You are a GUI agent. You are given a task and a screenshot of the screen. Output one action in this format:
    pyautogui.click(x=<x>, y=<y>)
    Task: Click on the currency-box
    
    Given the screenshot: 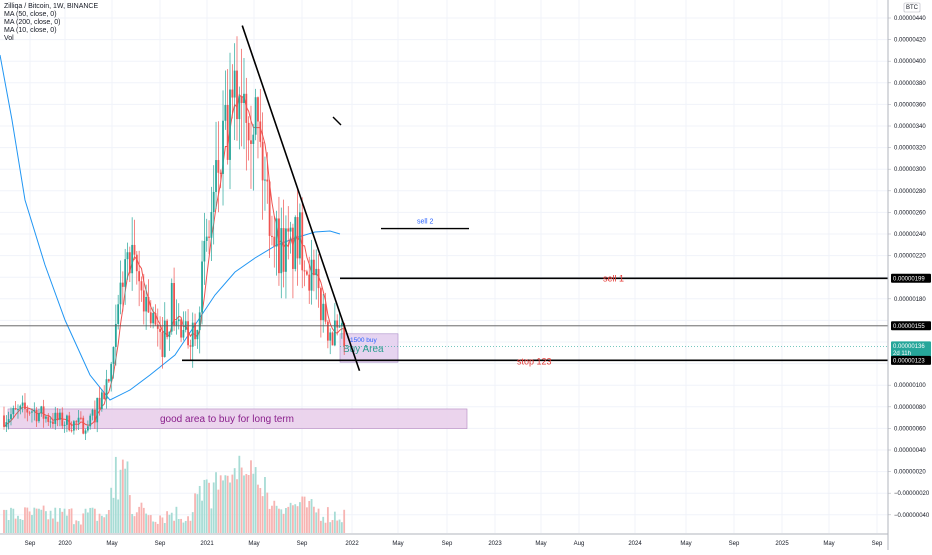 What is the action you would take?
    pyautogui.click(x=912, y=7)
    